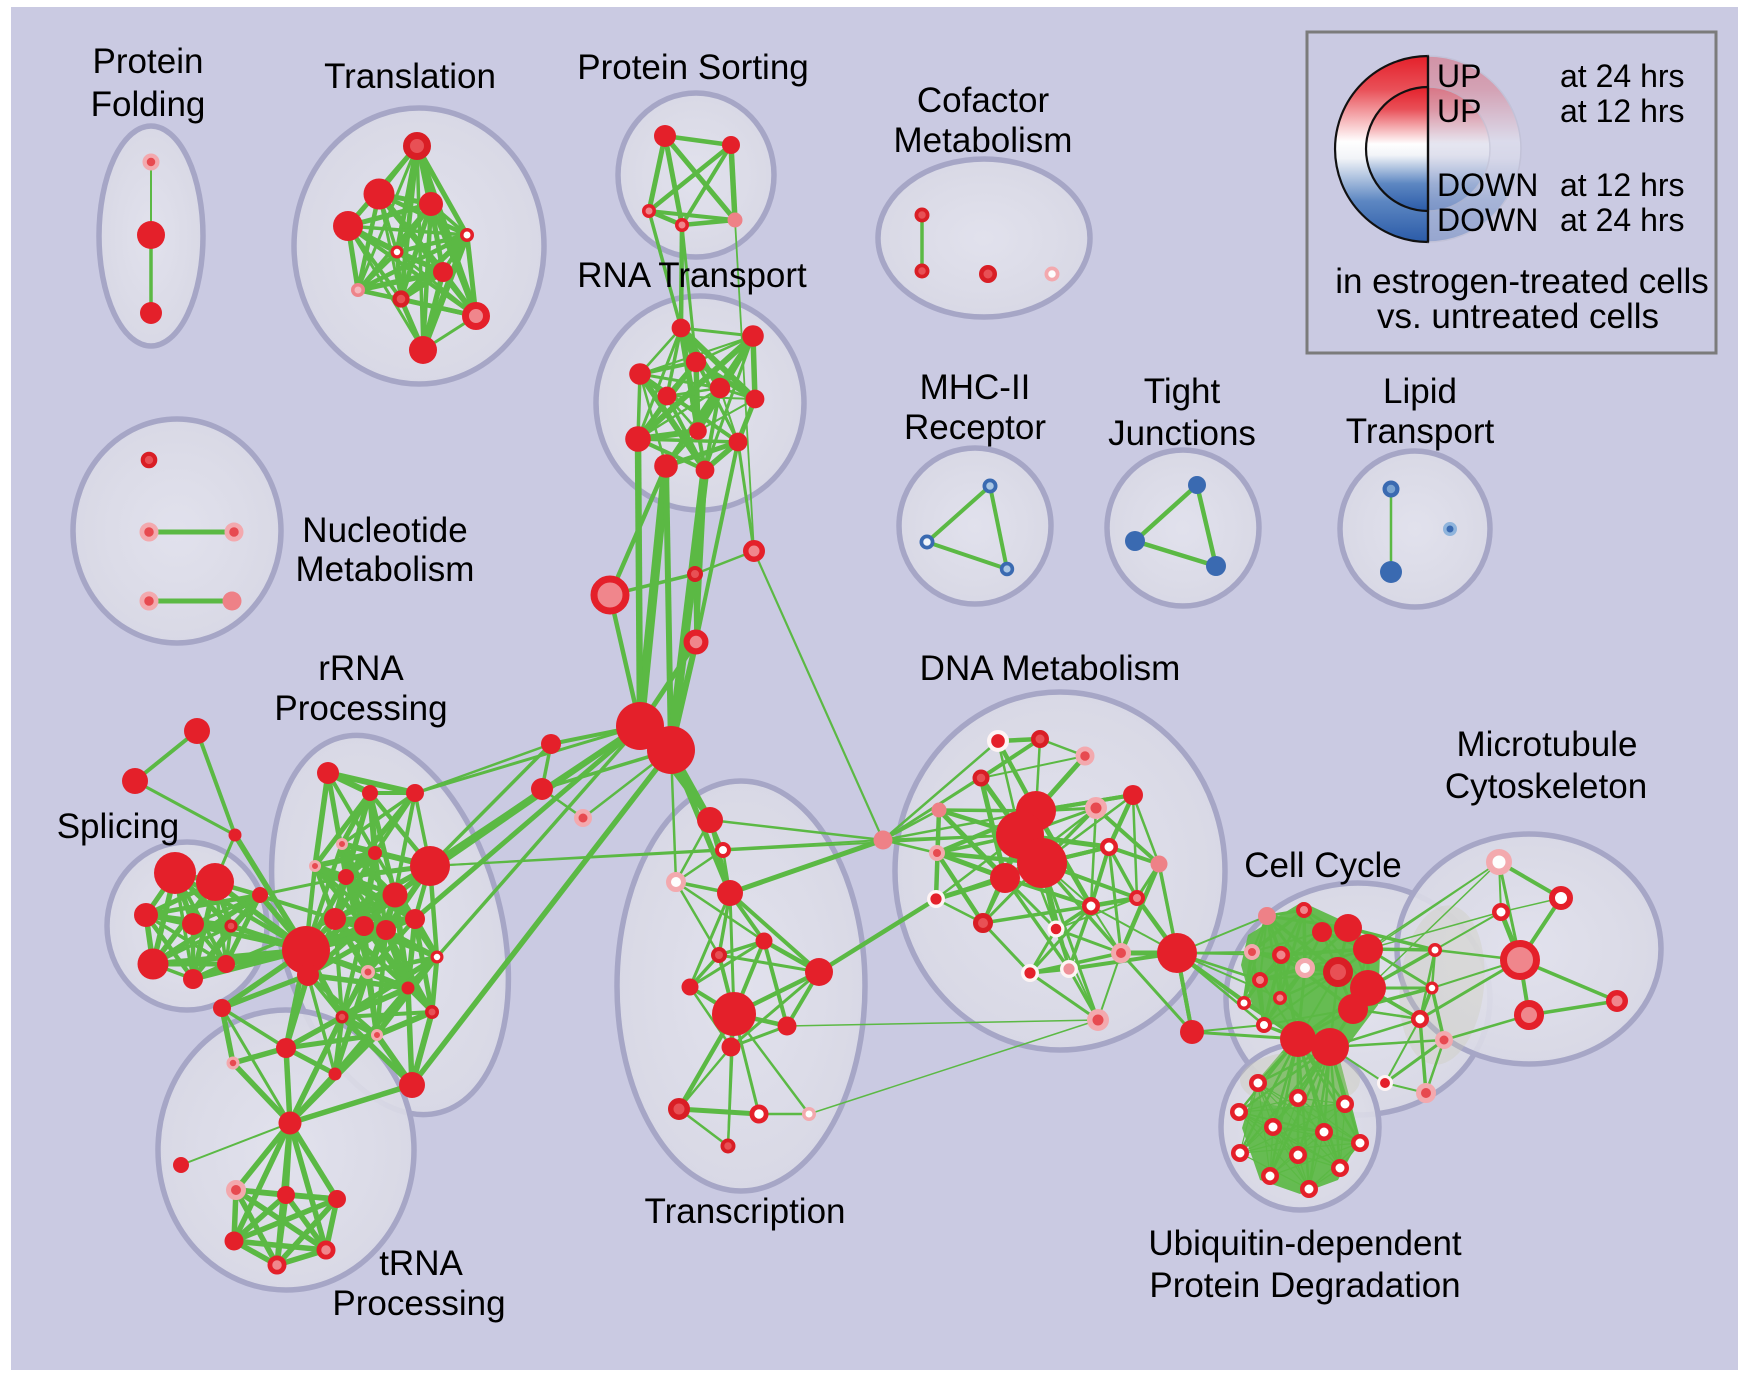 The width and height of the screenshot is (1750, 1376). I want to click on svg-text: Protein Sorting, so click(693, 67).